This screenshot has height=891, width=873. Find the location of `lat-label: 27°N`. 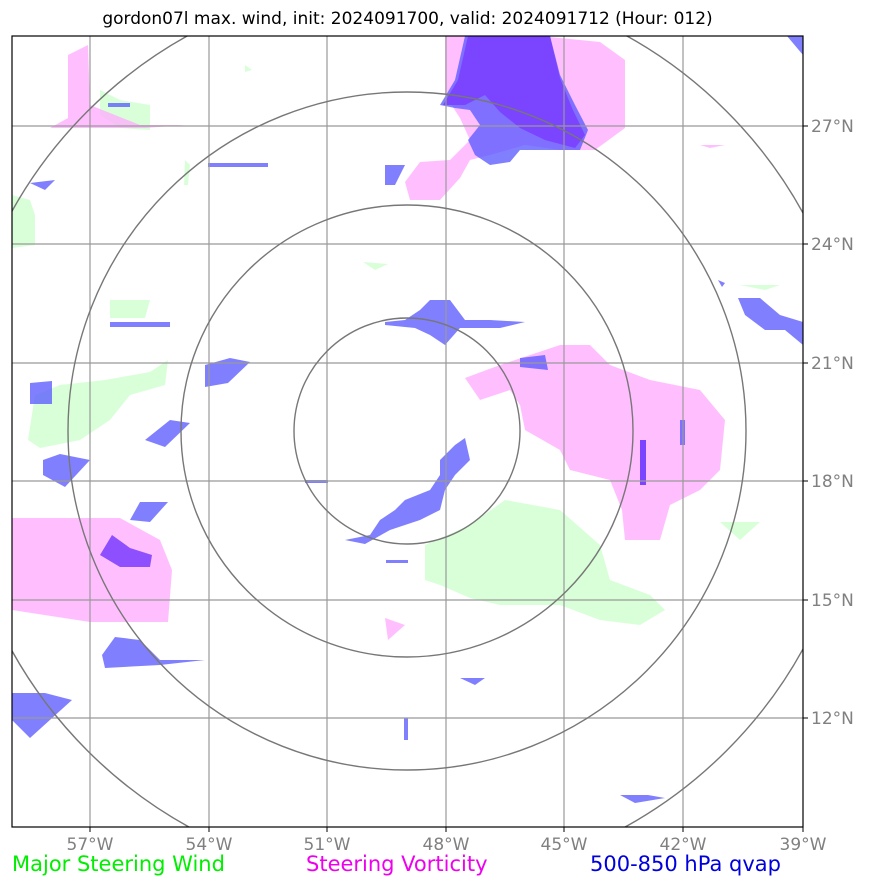

lat-label: 27°N is located at coordinates (832, 127).